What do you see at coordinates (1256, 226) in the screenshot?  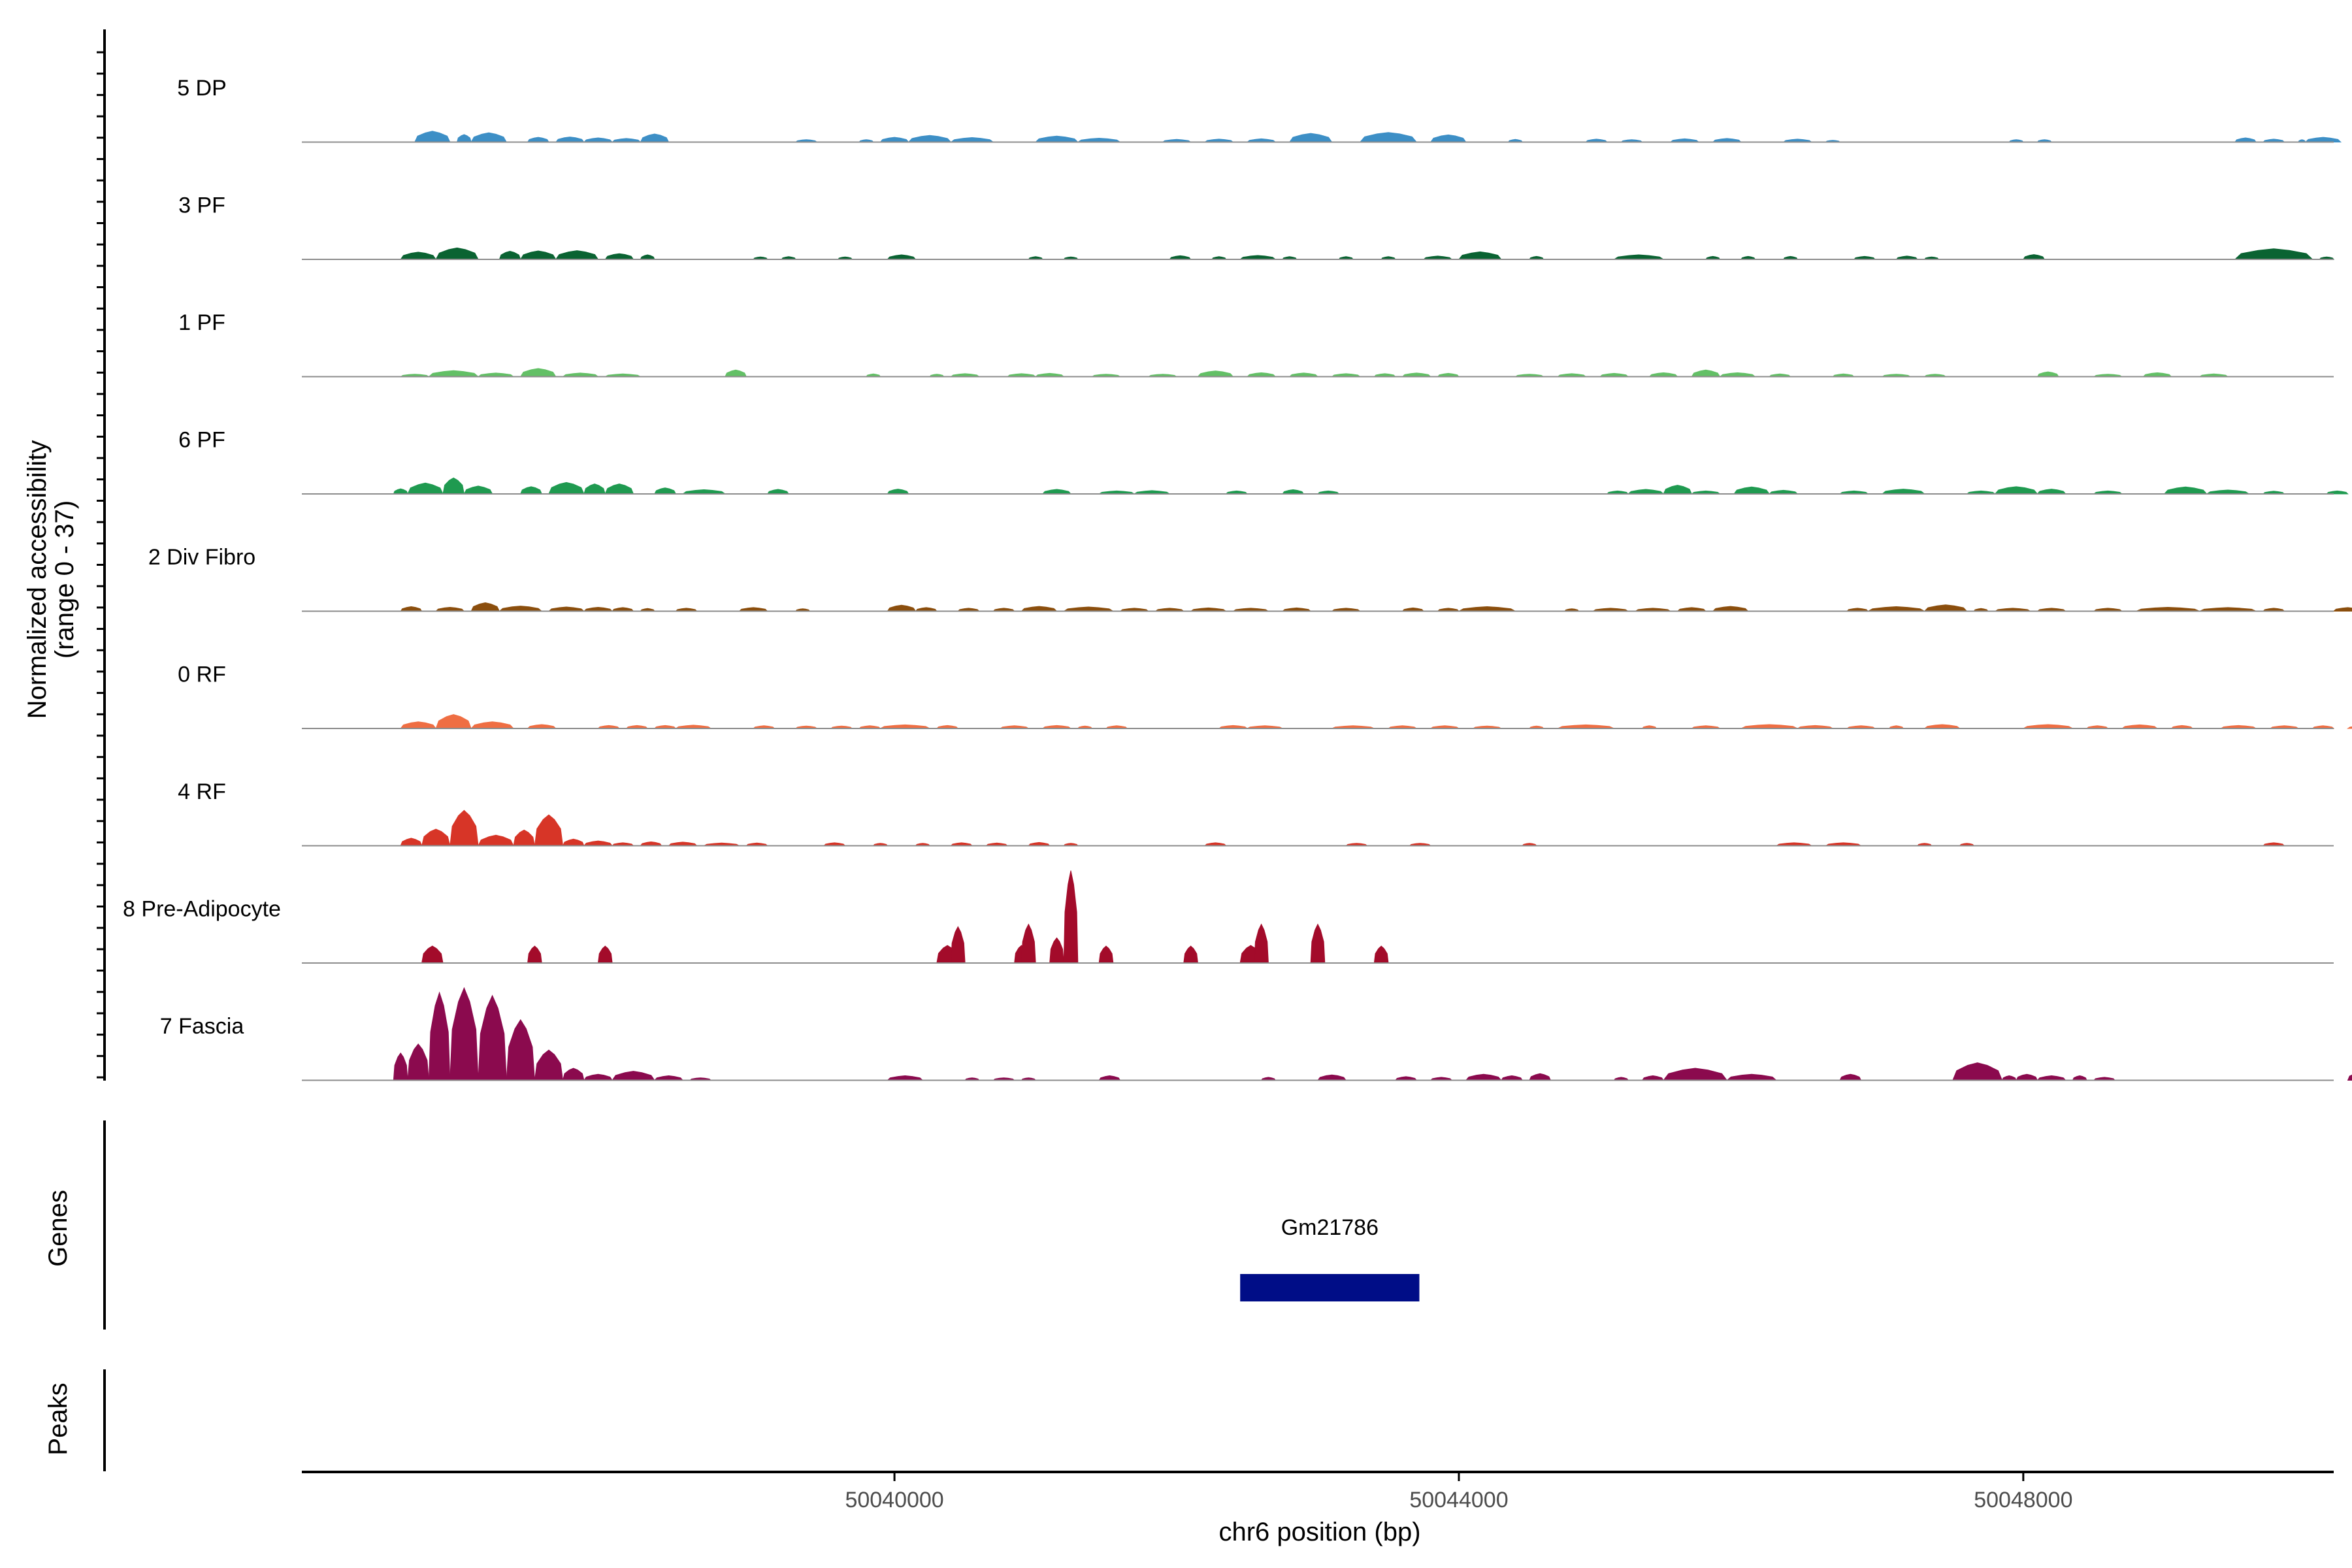 I see `track-3-pf: 3 PF` at bounding box center [1256, 226].